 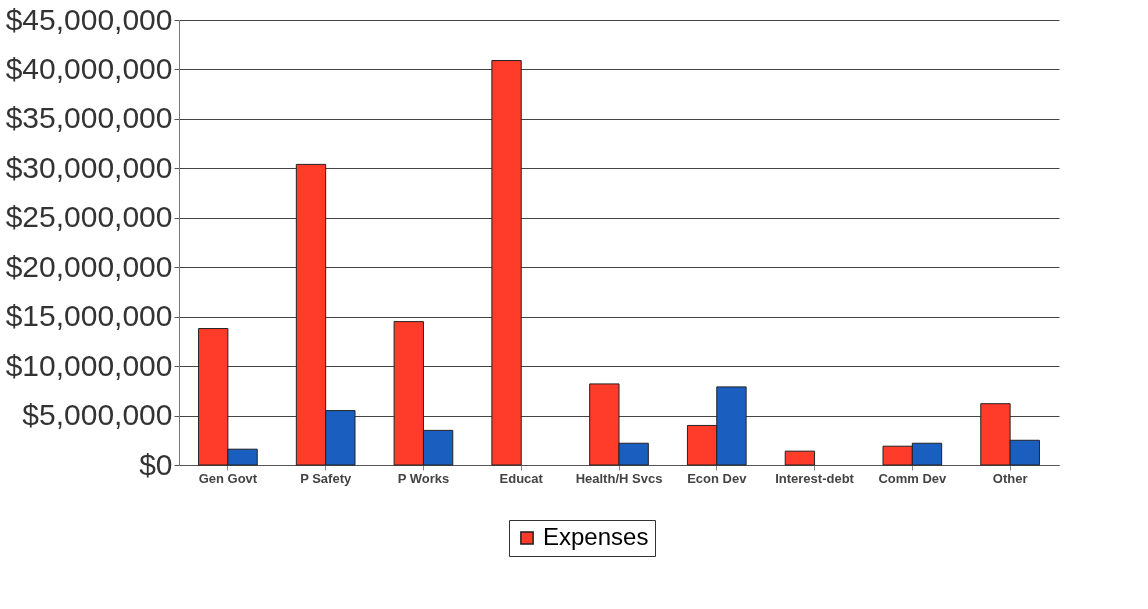 What do you see at coordinates (228, 478) in the screenshot?
I see `x-tick-label: Gen Govt` at bounding box center [228, 478].